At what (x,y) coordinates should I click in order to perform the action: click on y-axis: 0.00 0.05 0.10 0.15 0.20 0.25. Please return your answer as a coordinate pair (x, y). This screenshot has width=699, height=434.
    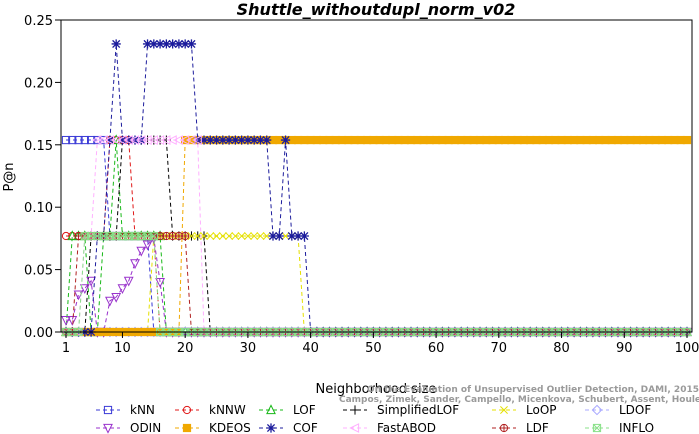
    Looking at the image, I should click on (42, 177).